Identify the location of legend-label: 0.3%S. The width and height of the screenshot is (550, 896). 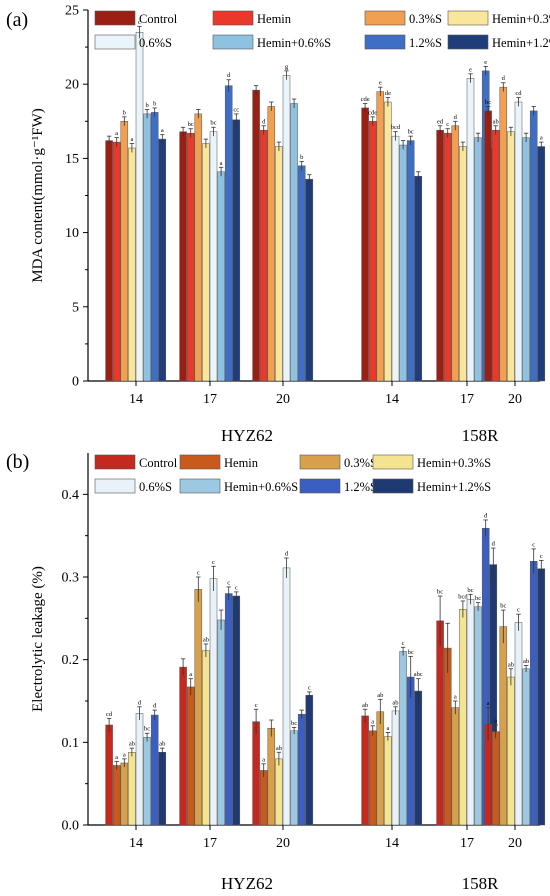
(360, 463).